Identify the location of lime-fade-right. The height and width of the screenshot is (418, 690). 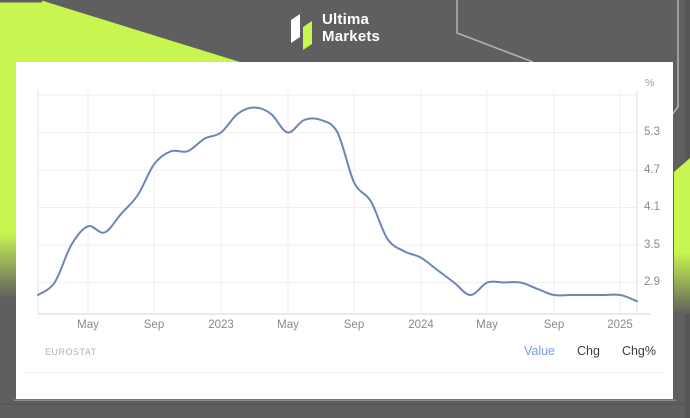
(682, 283).